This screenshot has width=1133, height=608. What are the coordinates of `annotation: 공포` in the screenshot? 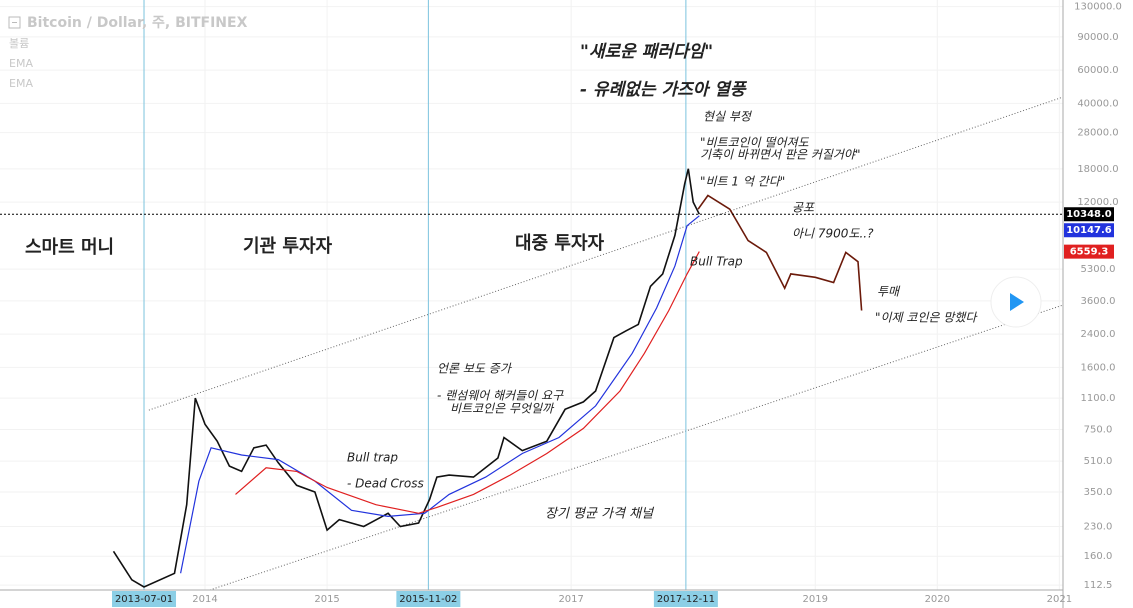 It's located at (803, 208).